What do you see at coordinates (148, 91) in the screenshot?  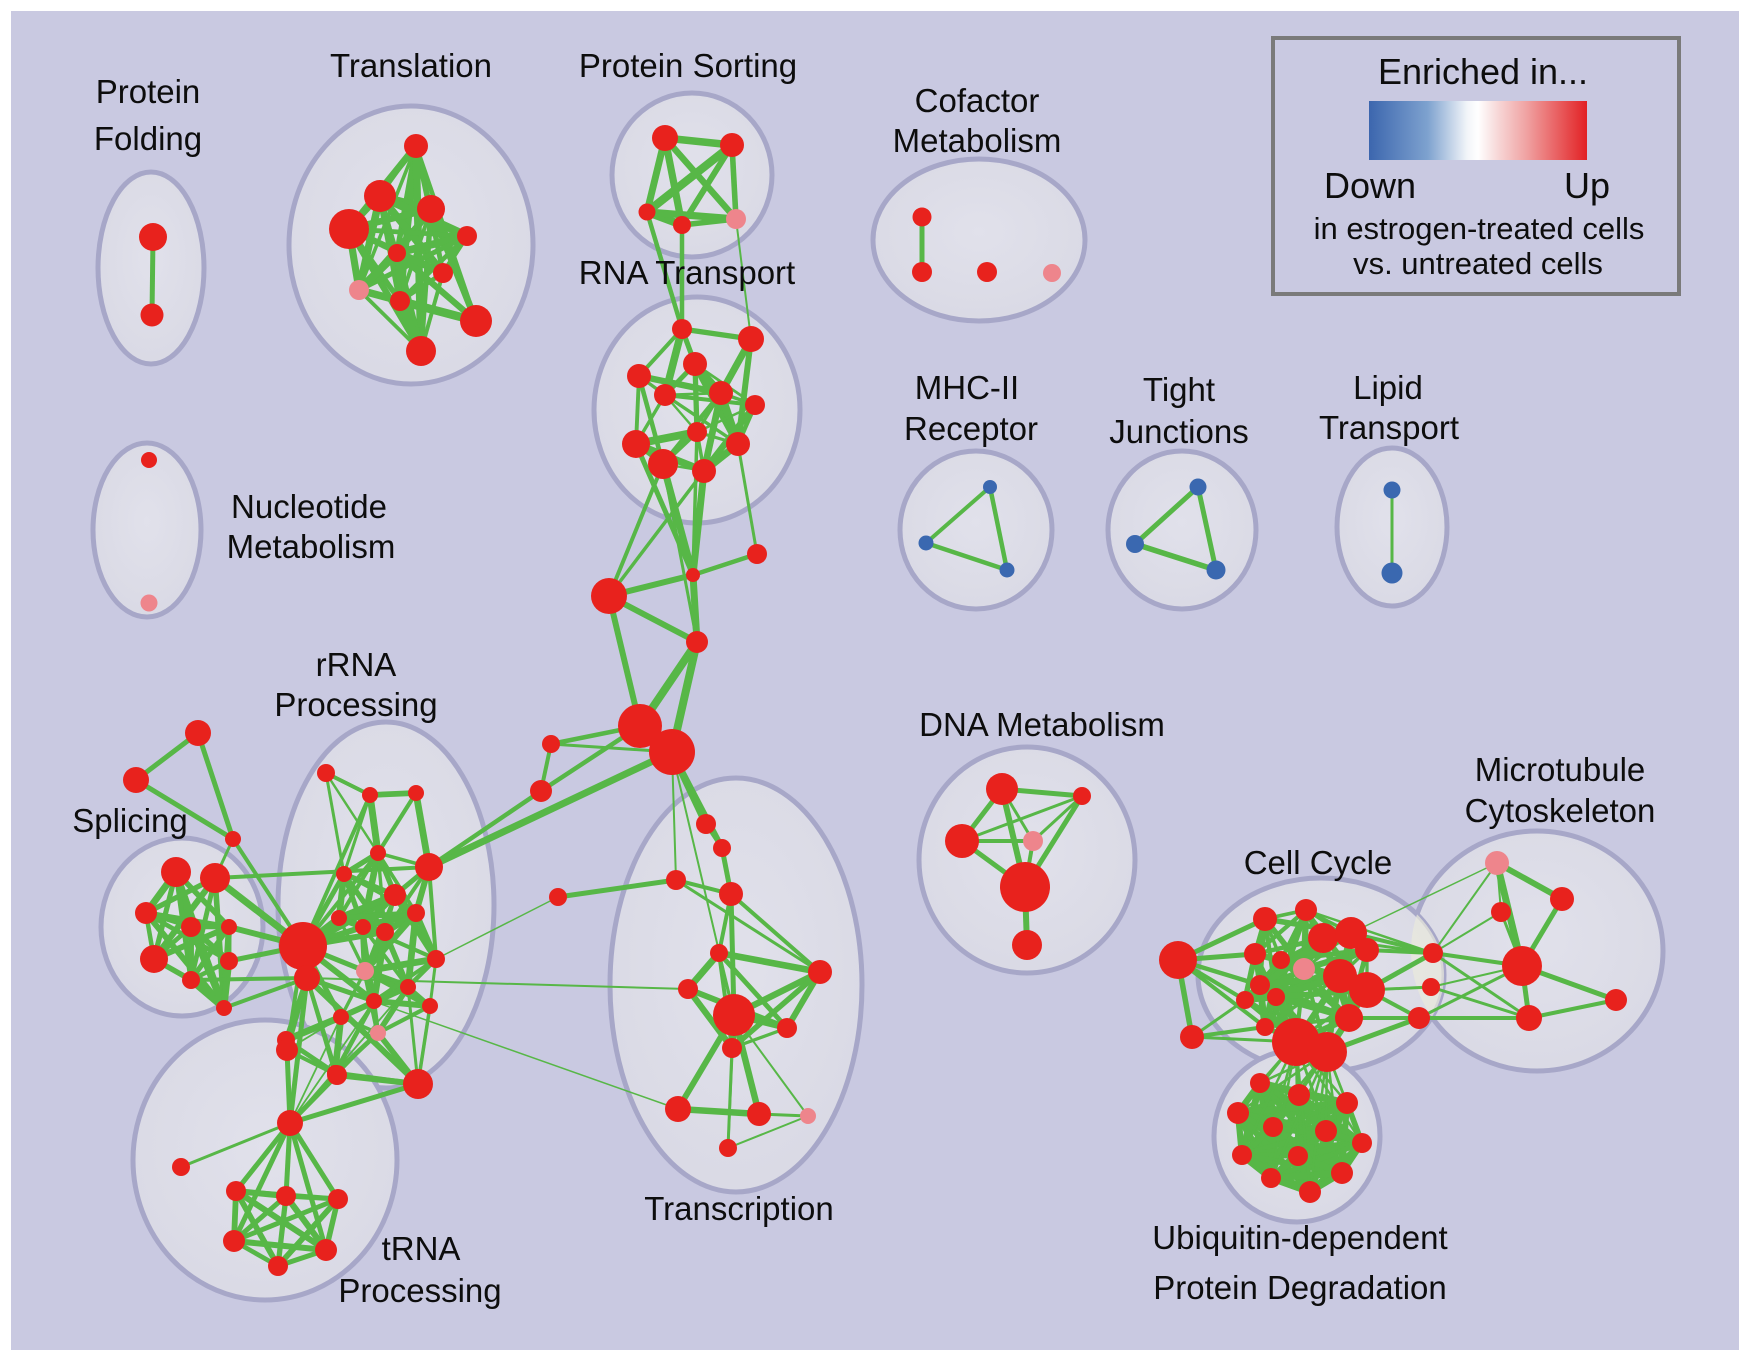 I see `svg-text: Protein` at bounding box center [148, 91].